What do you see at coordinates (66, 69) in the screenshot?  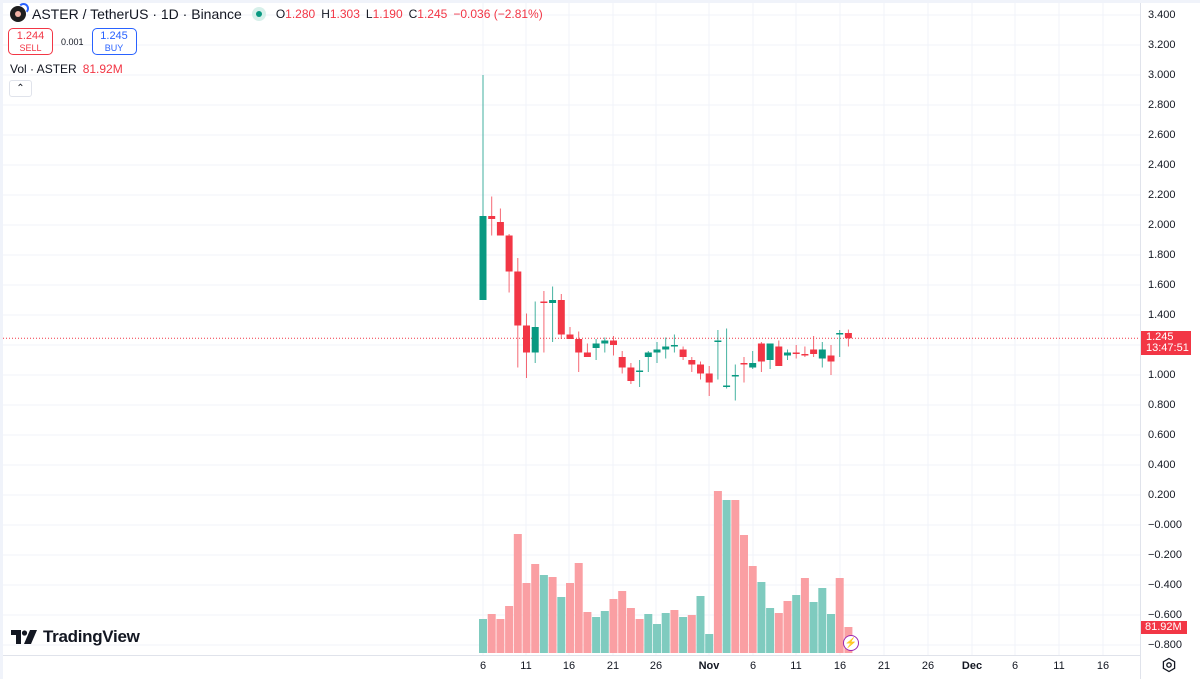 I see `volume-legend: Vol · ASTER 81.92M` at bounding box center [66, 69].